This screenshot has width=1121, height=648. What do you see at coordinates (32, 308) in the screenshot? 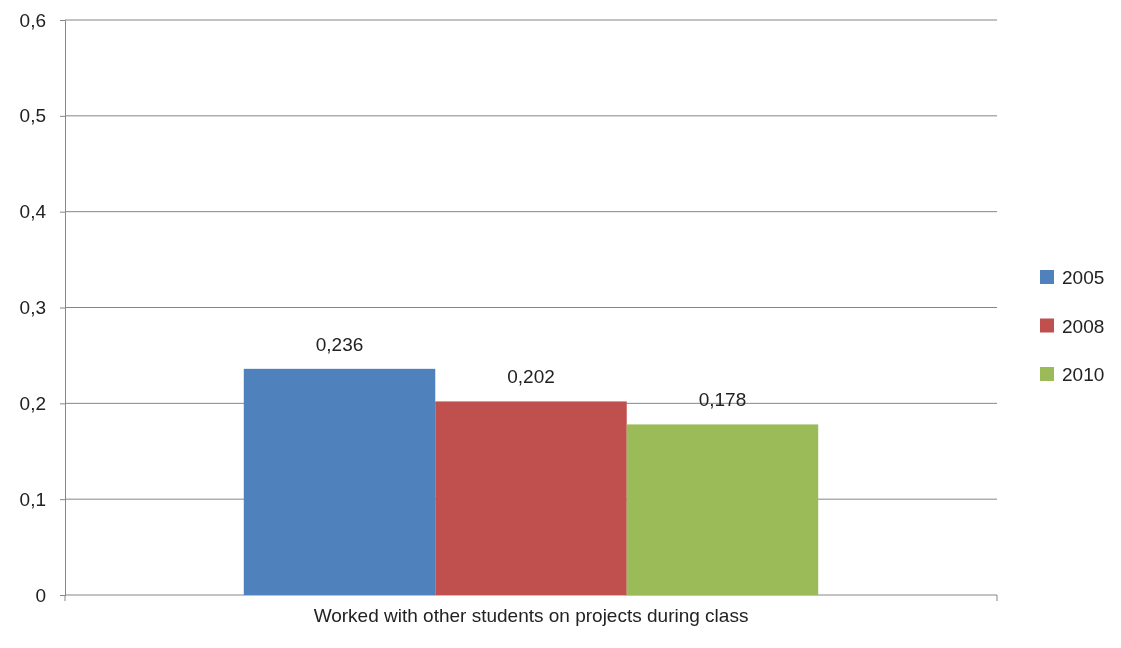
I see `y-tick-label: 0,3` at bounding box center [32, 308].